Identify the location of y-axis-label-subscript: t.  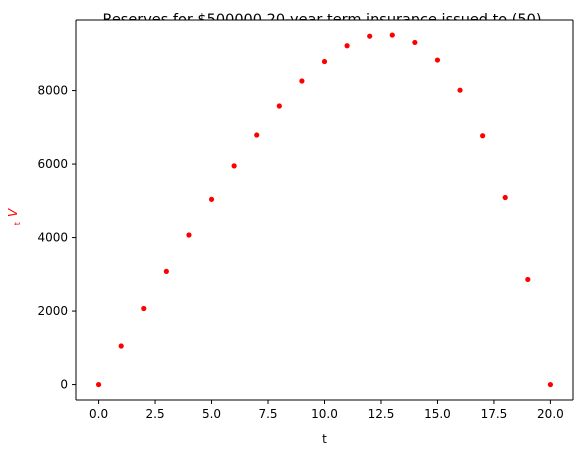
(17, 223).